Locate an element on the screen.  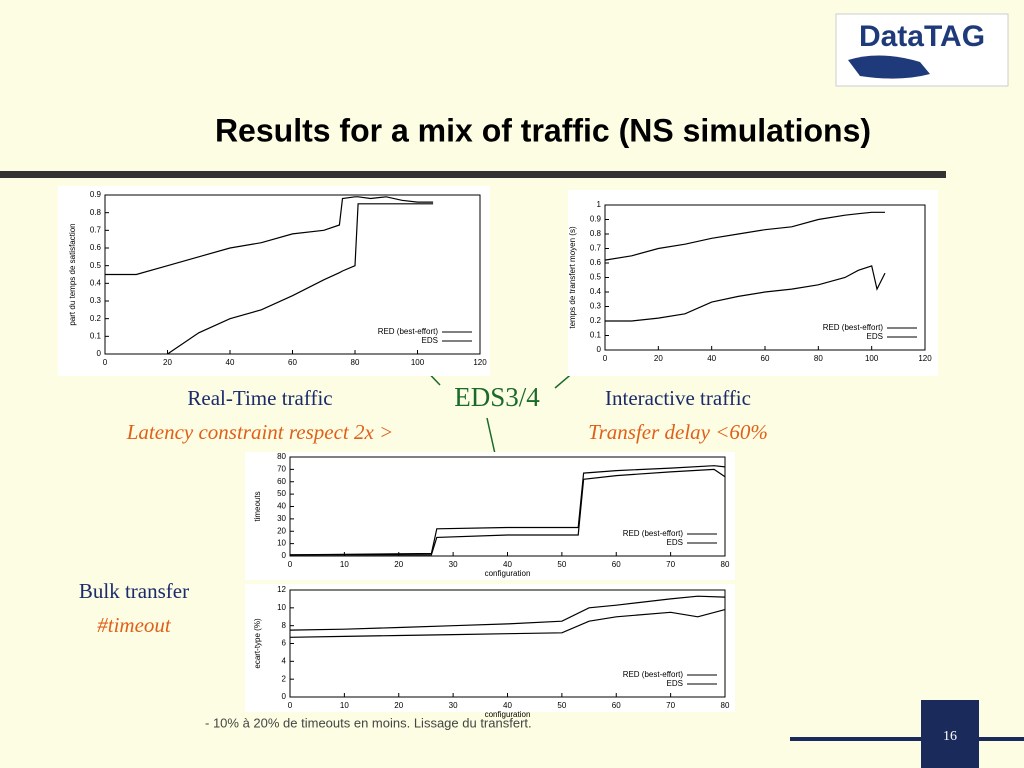
slide-number: 16 is located at coordinates (950, 736).